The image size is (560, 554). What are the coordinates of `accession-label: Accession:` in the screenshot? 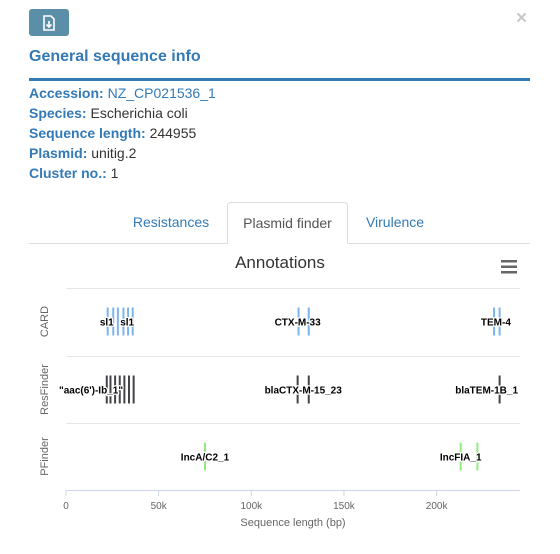 It's located at (66, 93).